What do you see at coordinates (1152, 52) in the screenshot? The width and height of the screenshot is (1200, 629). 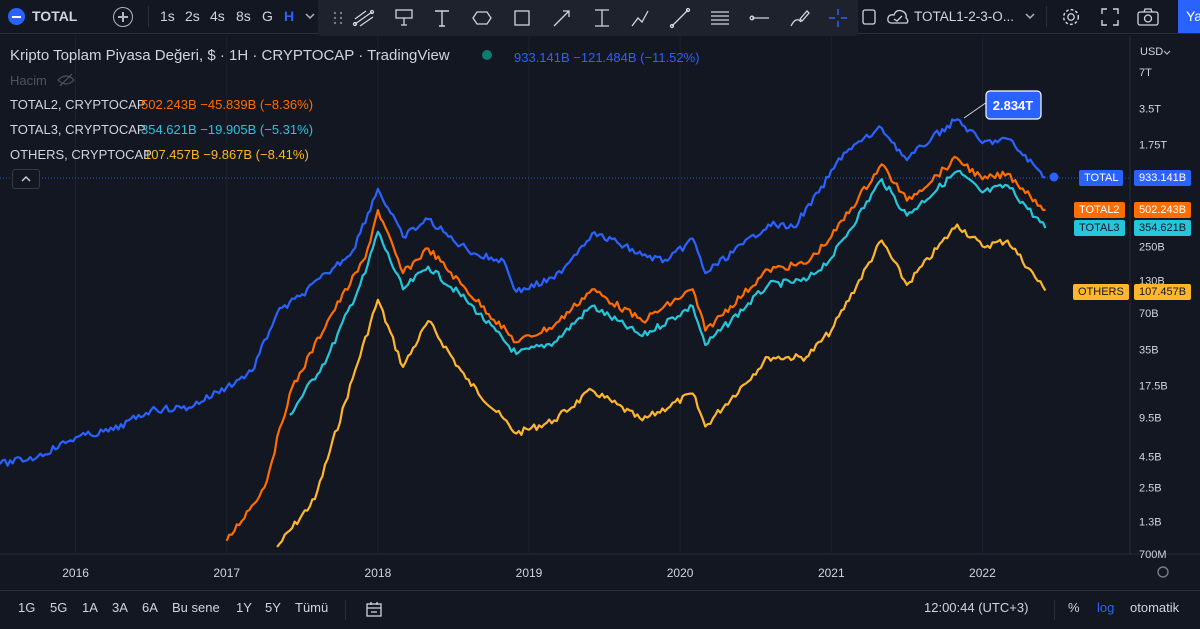 I see `currency-label: USD` at bounding box center [1152, 52].